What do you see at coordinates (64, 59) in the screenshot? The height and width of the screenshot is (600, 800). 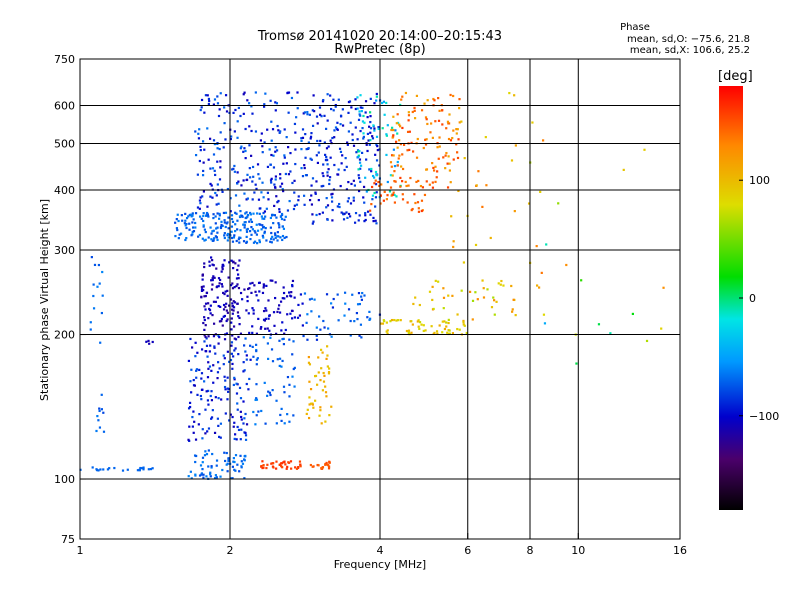 I see `y-tick-label: 750` at bounding box center [64, 59].